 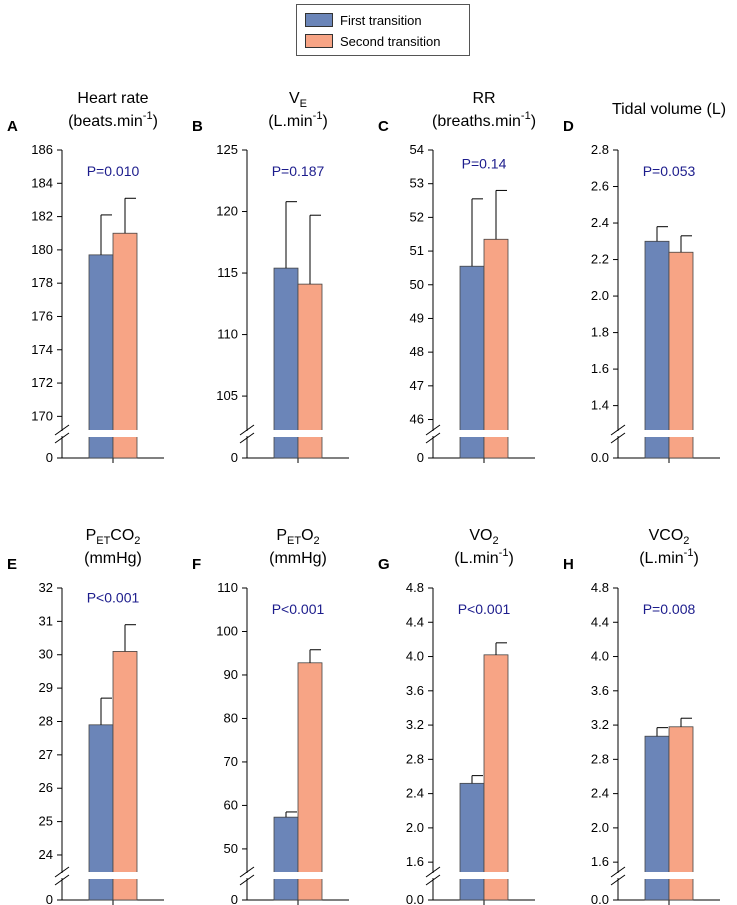 What do you see at coordinates (42, 315) in the screenshot?
I see `y-tick-label: 176` at bounding box center [42, 315].